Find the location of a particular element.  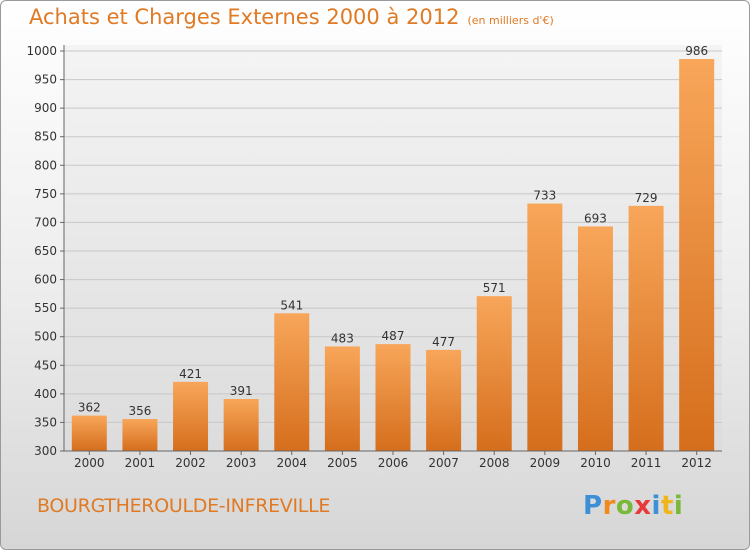

logo-letter: t is located at coordinates (667, 506).